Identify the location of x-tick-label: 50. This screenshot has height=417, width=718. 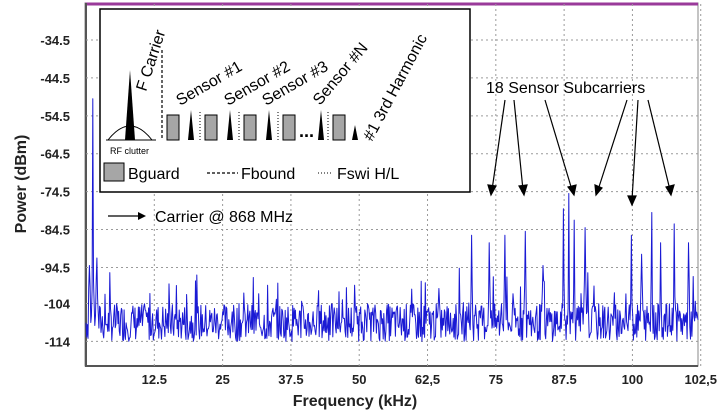
(359, 379).